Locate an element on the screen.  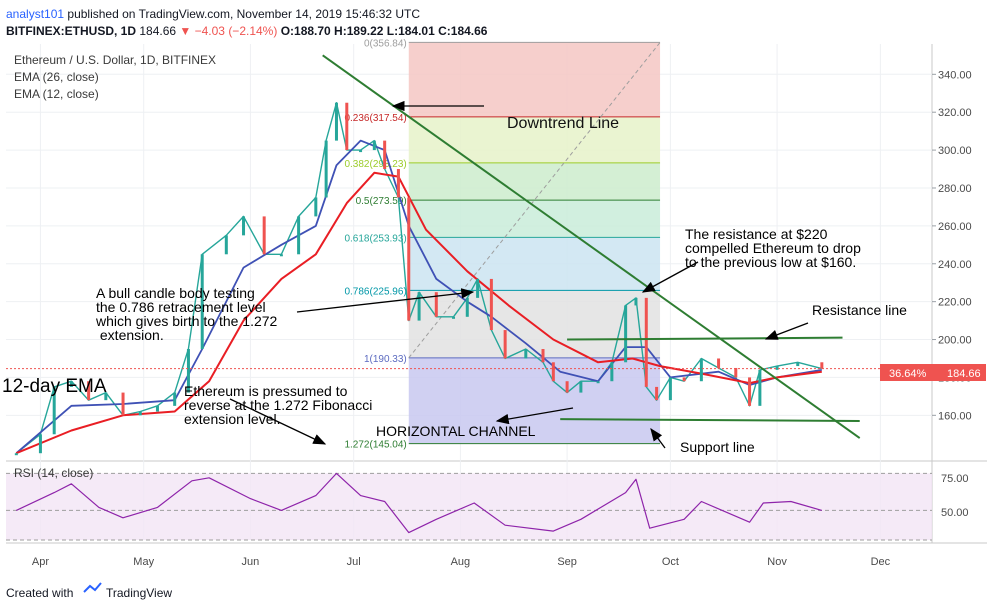
fib-level-label: 0.786(225.96) is located at coordinates (375, 291).